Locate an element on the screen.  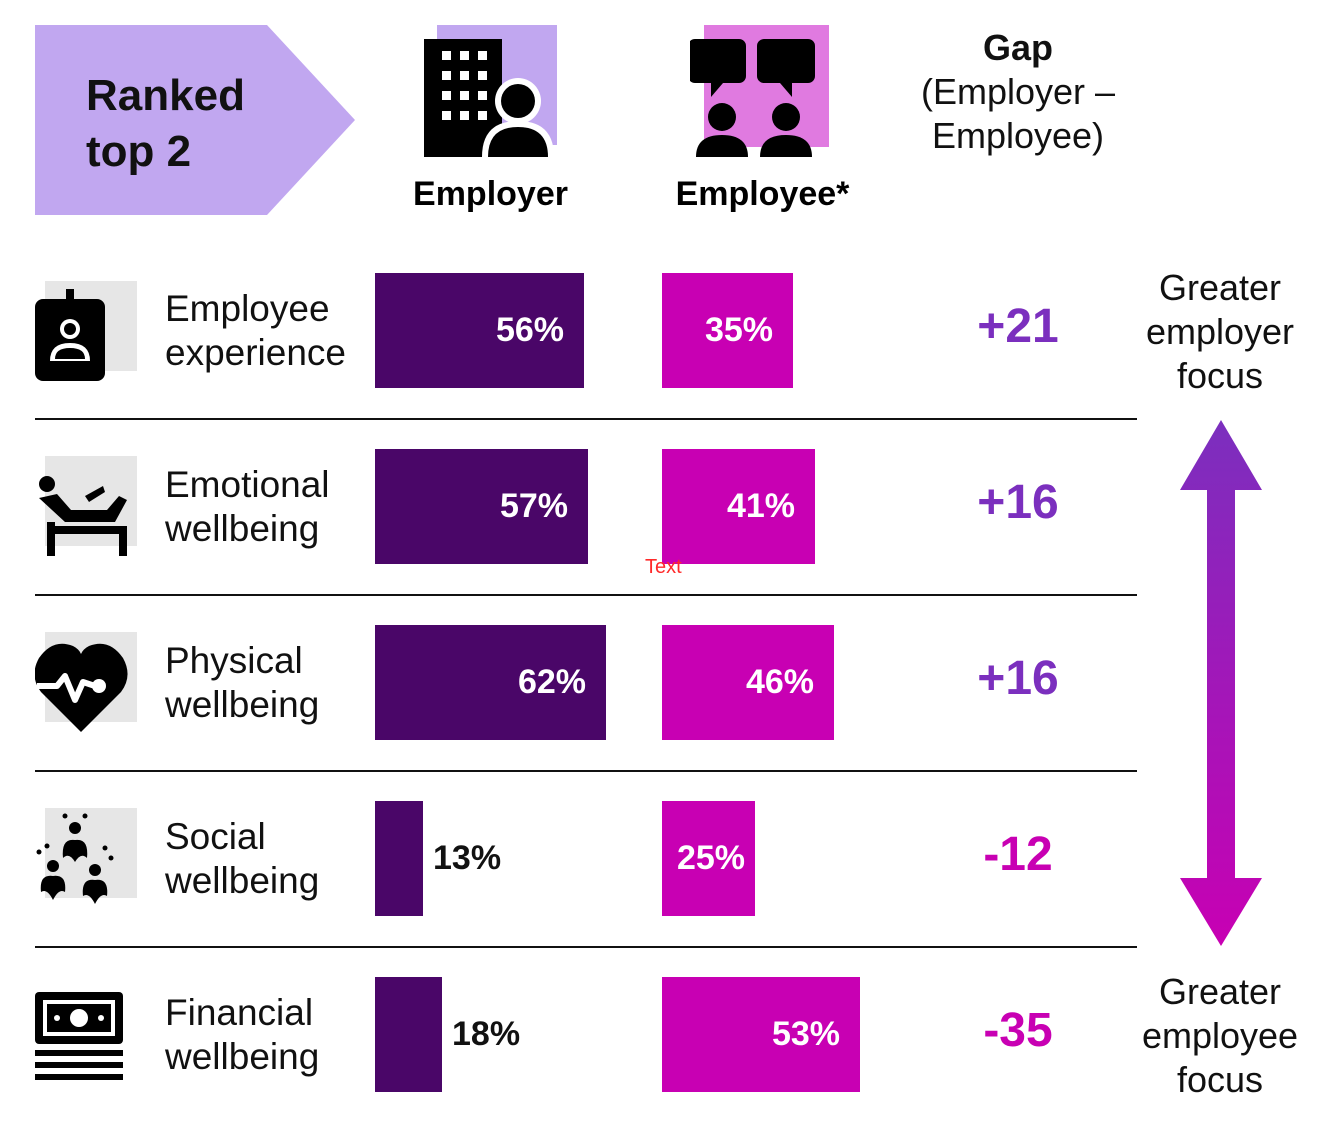
gap-value: -35 is located at coordinates (1018, 1030).